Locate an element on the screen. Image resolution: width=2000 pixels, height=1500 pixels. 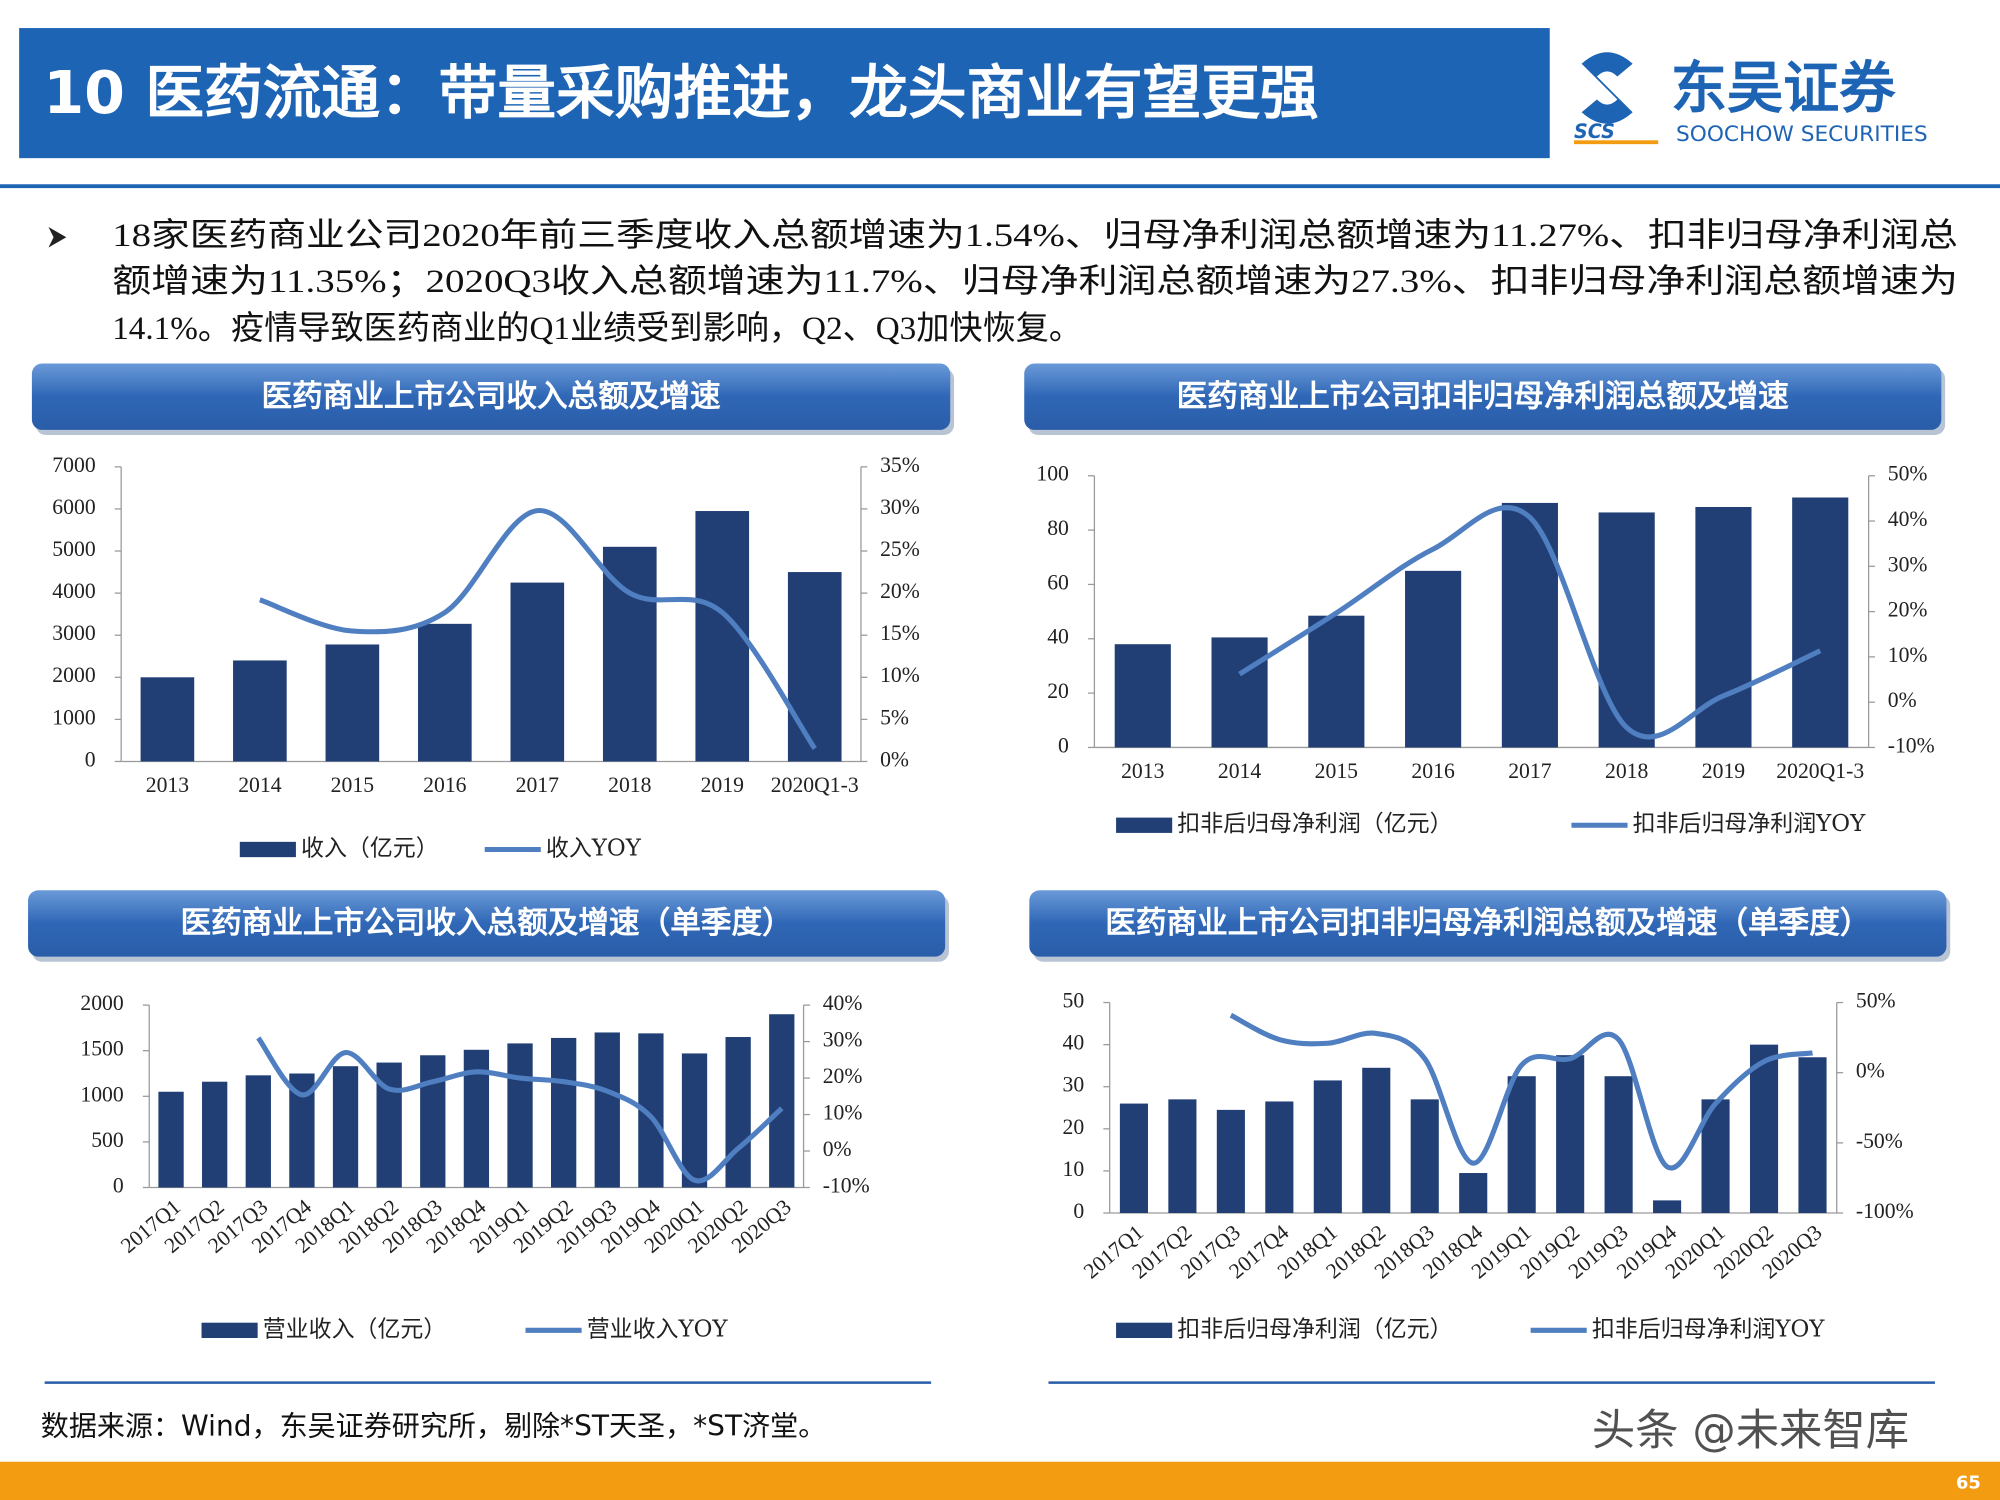
header-title: 10 医药流通：带量采购推进，龙头商业有望更强 is located at coordinates (680, 93).